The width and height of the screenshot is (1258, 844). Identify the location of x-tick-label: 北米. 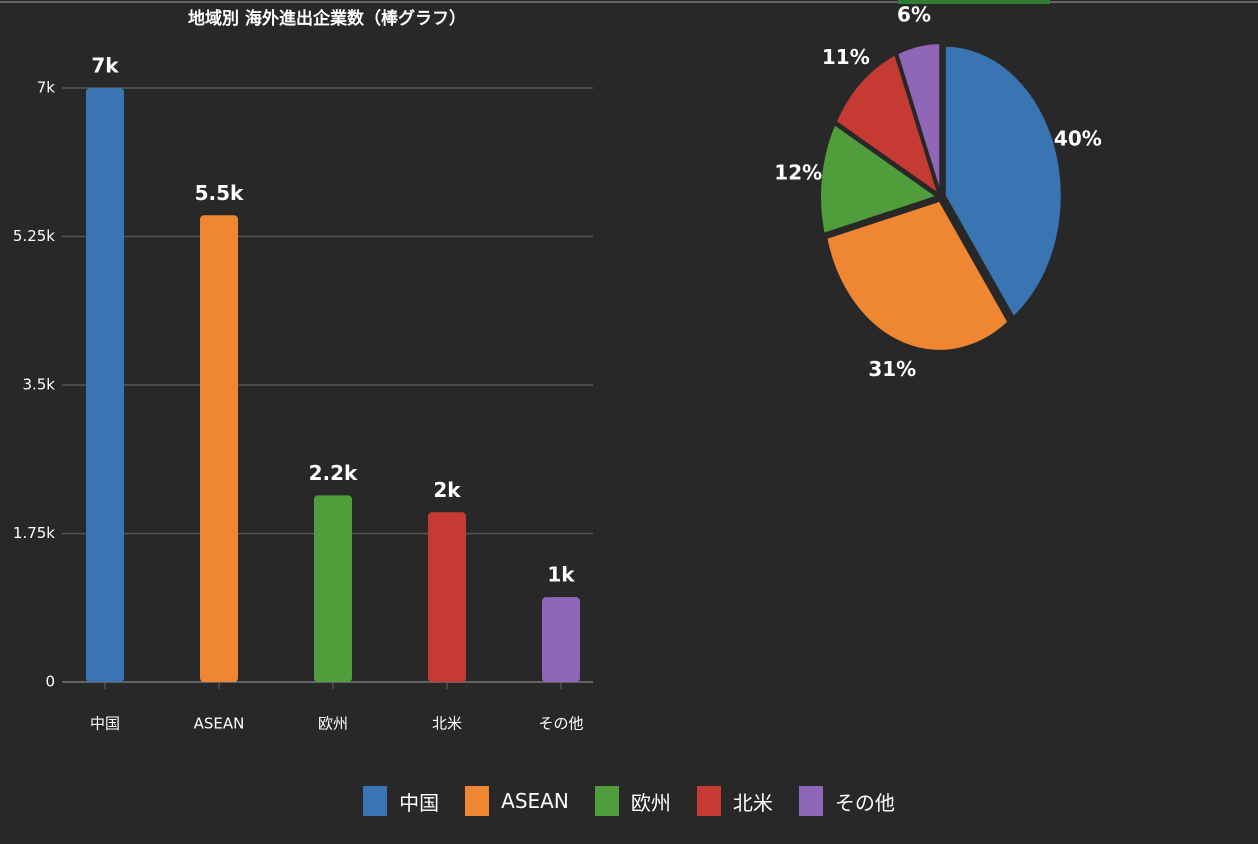
(447, 724).